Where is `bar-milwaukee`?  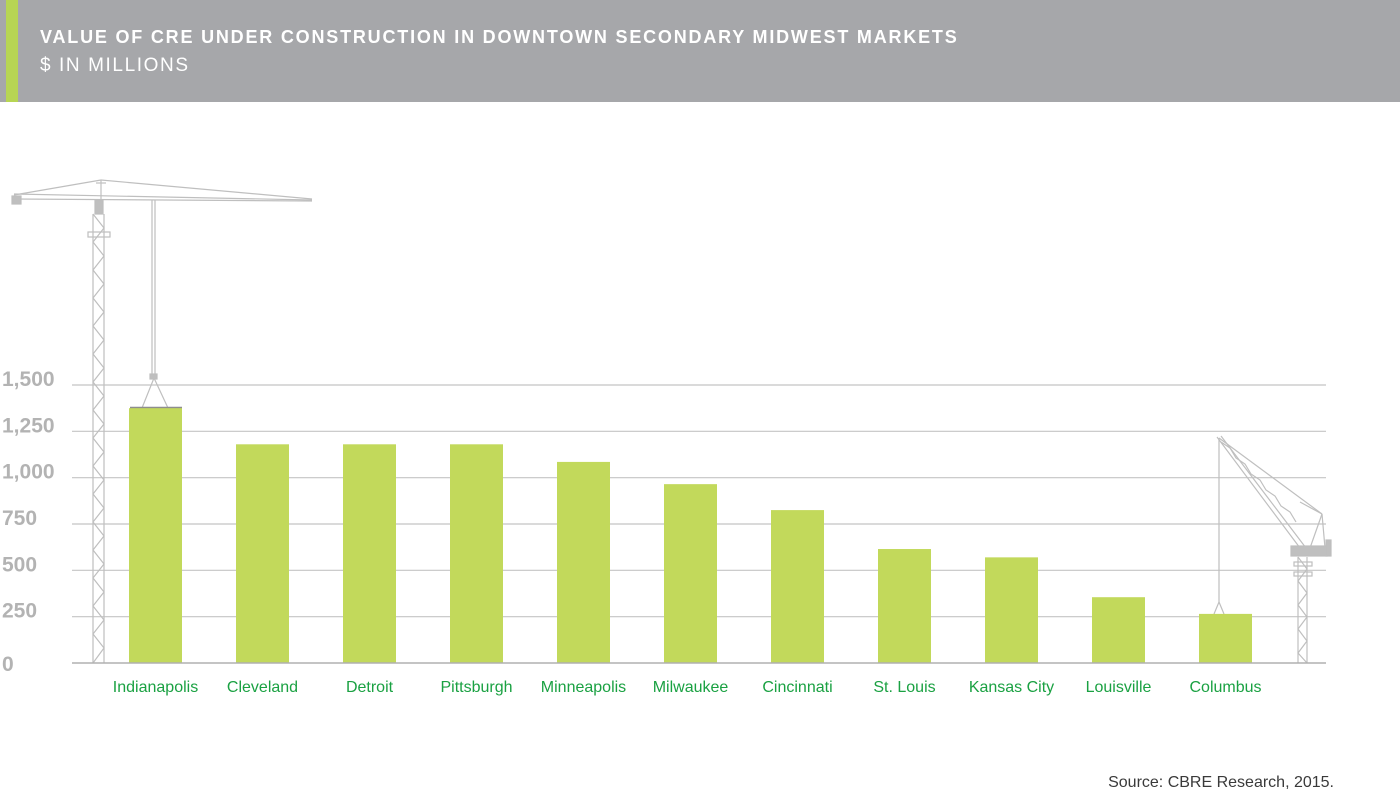
bar-milwaukee is located at coordinates (690, 573).